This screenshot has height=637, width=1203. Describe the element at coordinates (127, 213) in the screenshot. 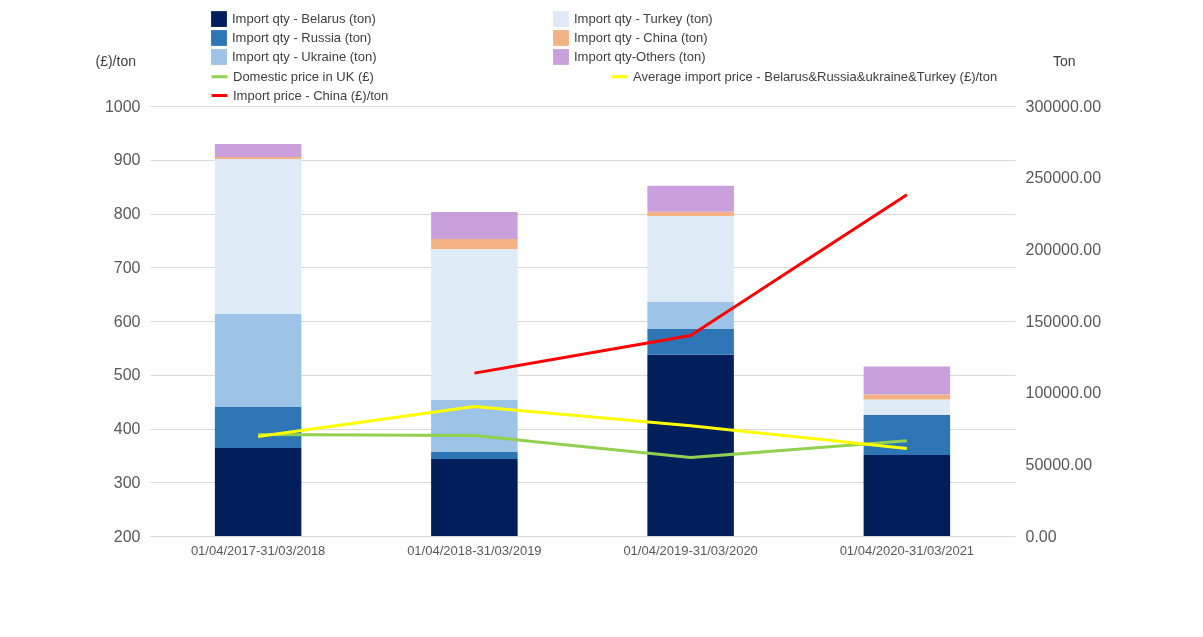

I see `y-tick-label: 800` at that location.